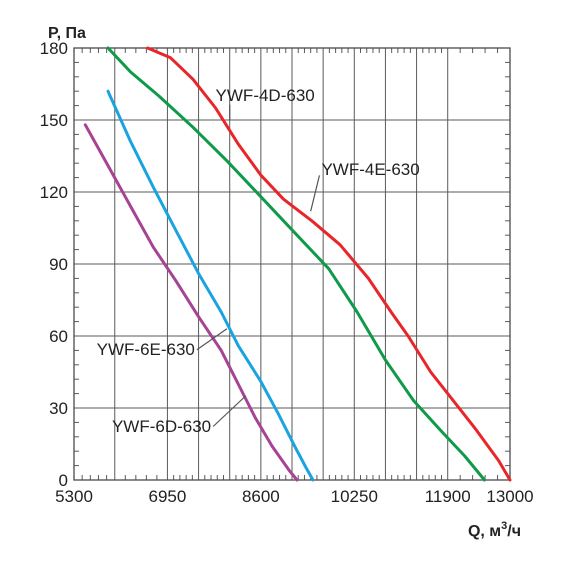  What do you see at coordinates (63, 480) in the screenshot?
I see `y-tick-label: 0` at bounding box center [63, 480].